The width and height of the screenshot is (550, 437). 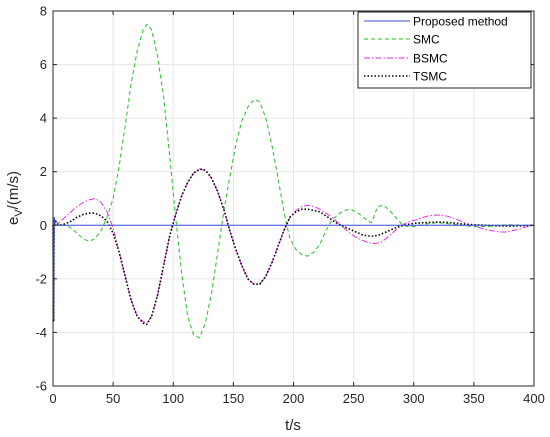 I want to click on x-tick-label: 0, so click(x=52, y=398).